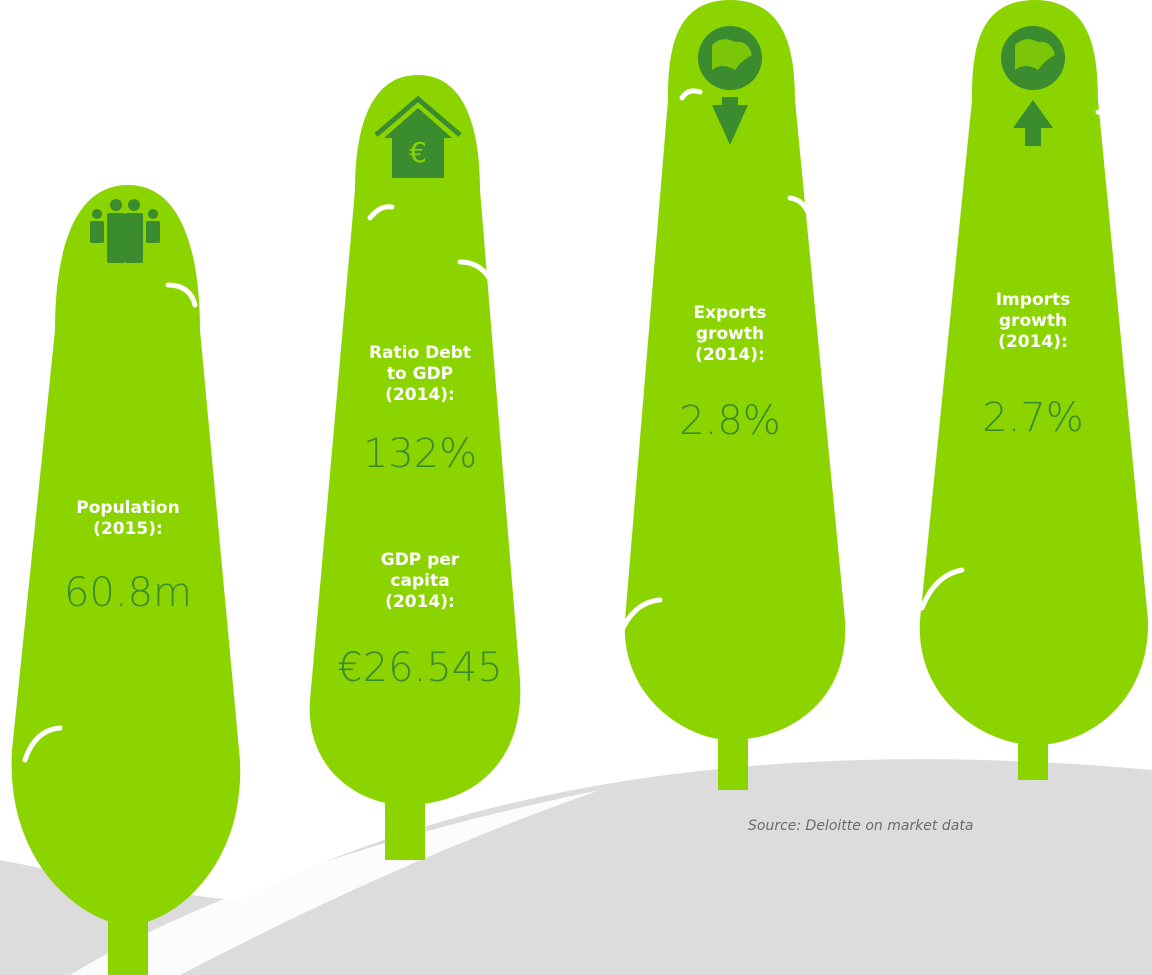 The height and width of the screenshot is (975, 1152). What do you see at coordinates (125, 231) in the screenshot?
I see `people-icon` at bounding box center [125, 231].